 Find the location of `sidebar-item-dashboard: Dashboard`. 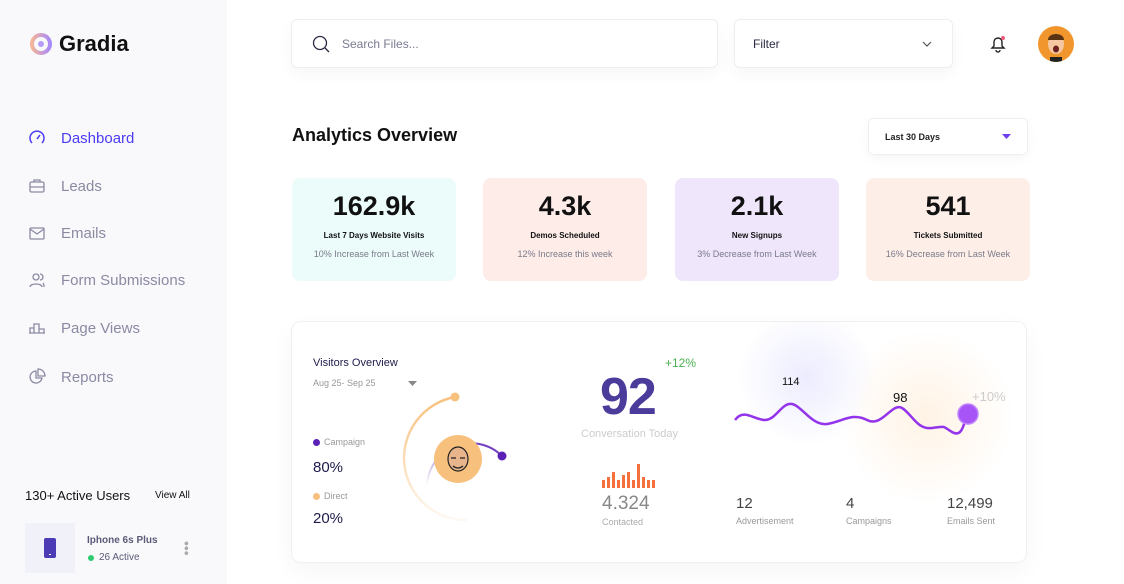

sidebar-item-dashboard: Dashboard is located at coordinates (81, 138).